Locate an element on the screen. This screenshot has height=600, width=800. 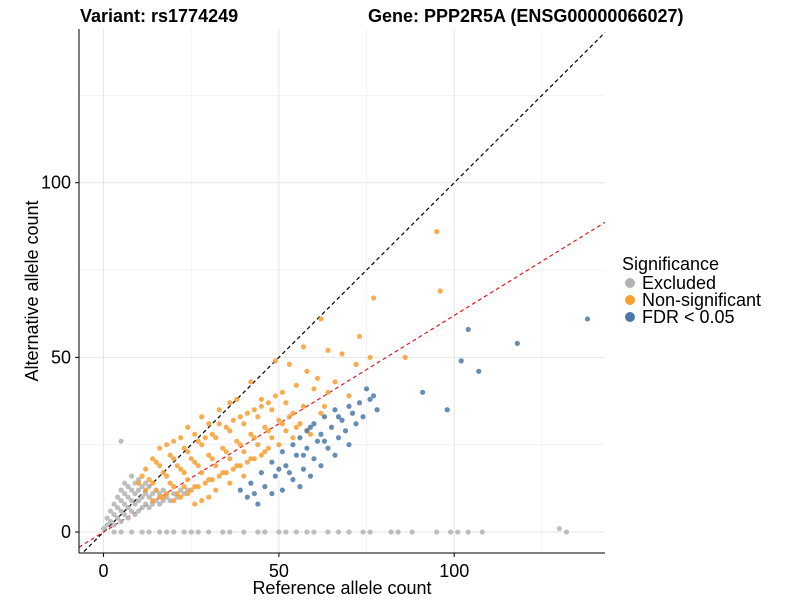
legend-title: Significance is located at coordinates (670, 264).